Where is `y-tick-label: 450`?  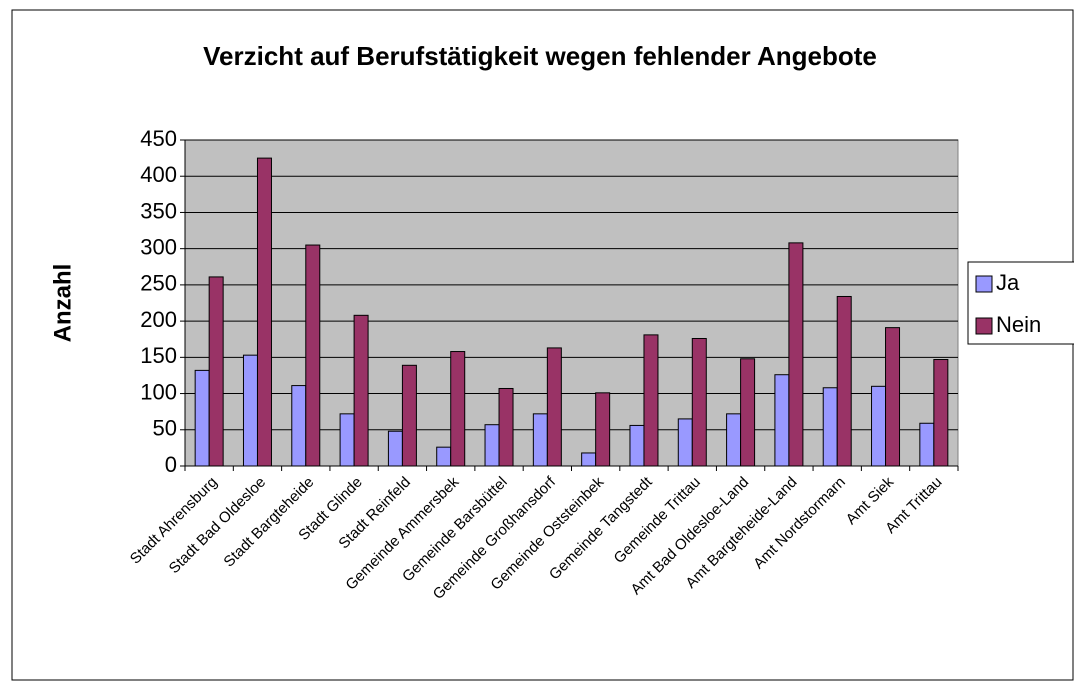
y-tick-label: 450 is located at coordinates (158, 138).